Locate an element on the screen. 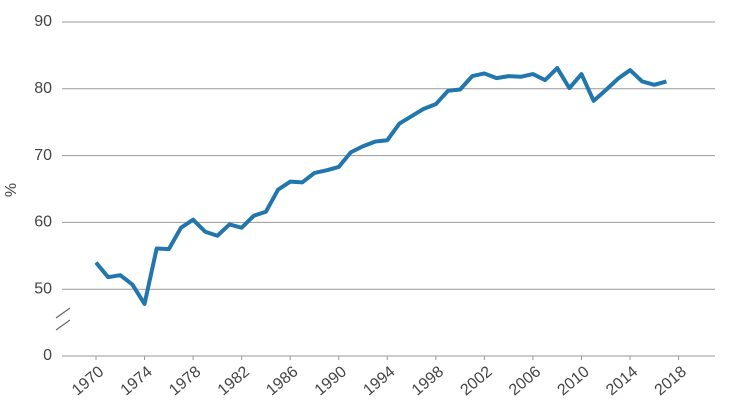 The height and width of the screenshot is (404, 731). y-tick-label: 80 is located at coordinates (43, 88).